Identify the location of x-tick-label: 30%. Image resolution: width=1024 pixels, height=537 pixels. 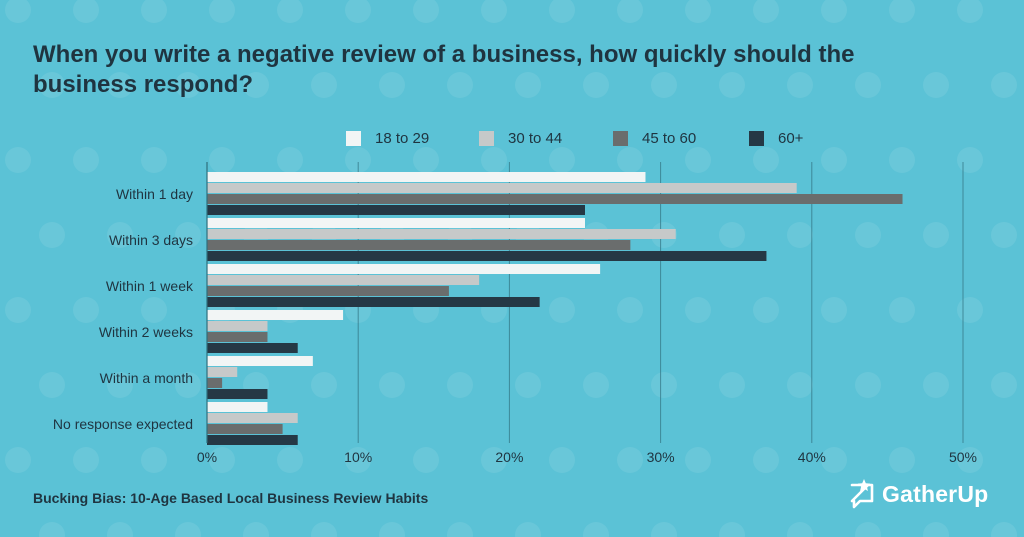
(661, 457).